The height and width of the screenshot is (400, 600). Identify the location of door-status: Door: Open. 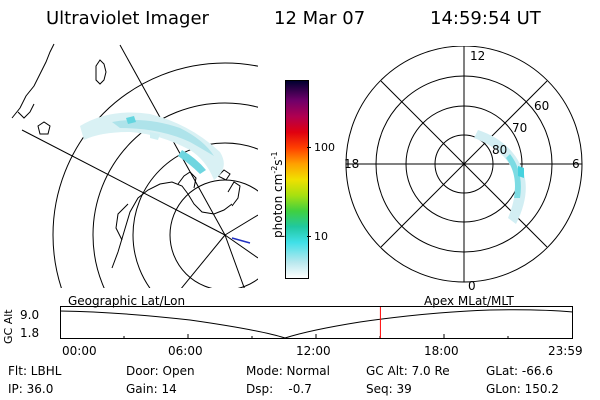
(160, 371).